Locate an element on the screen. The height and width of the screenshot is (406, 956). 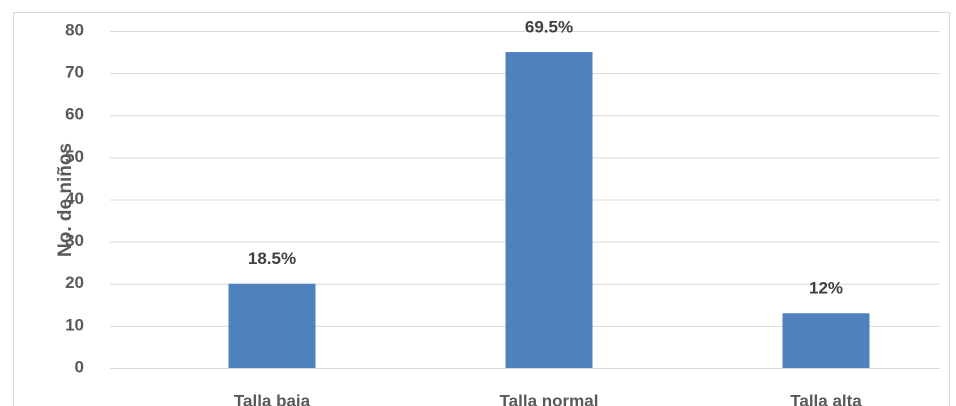
y-tick-label: 70 is located at coordinates (74, 72).